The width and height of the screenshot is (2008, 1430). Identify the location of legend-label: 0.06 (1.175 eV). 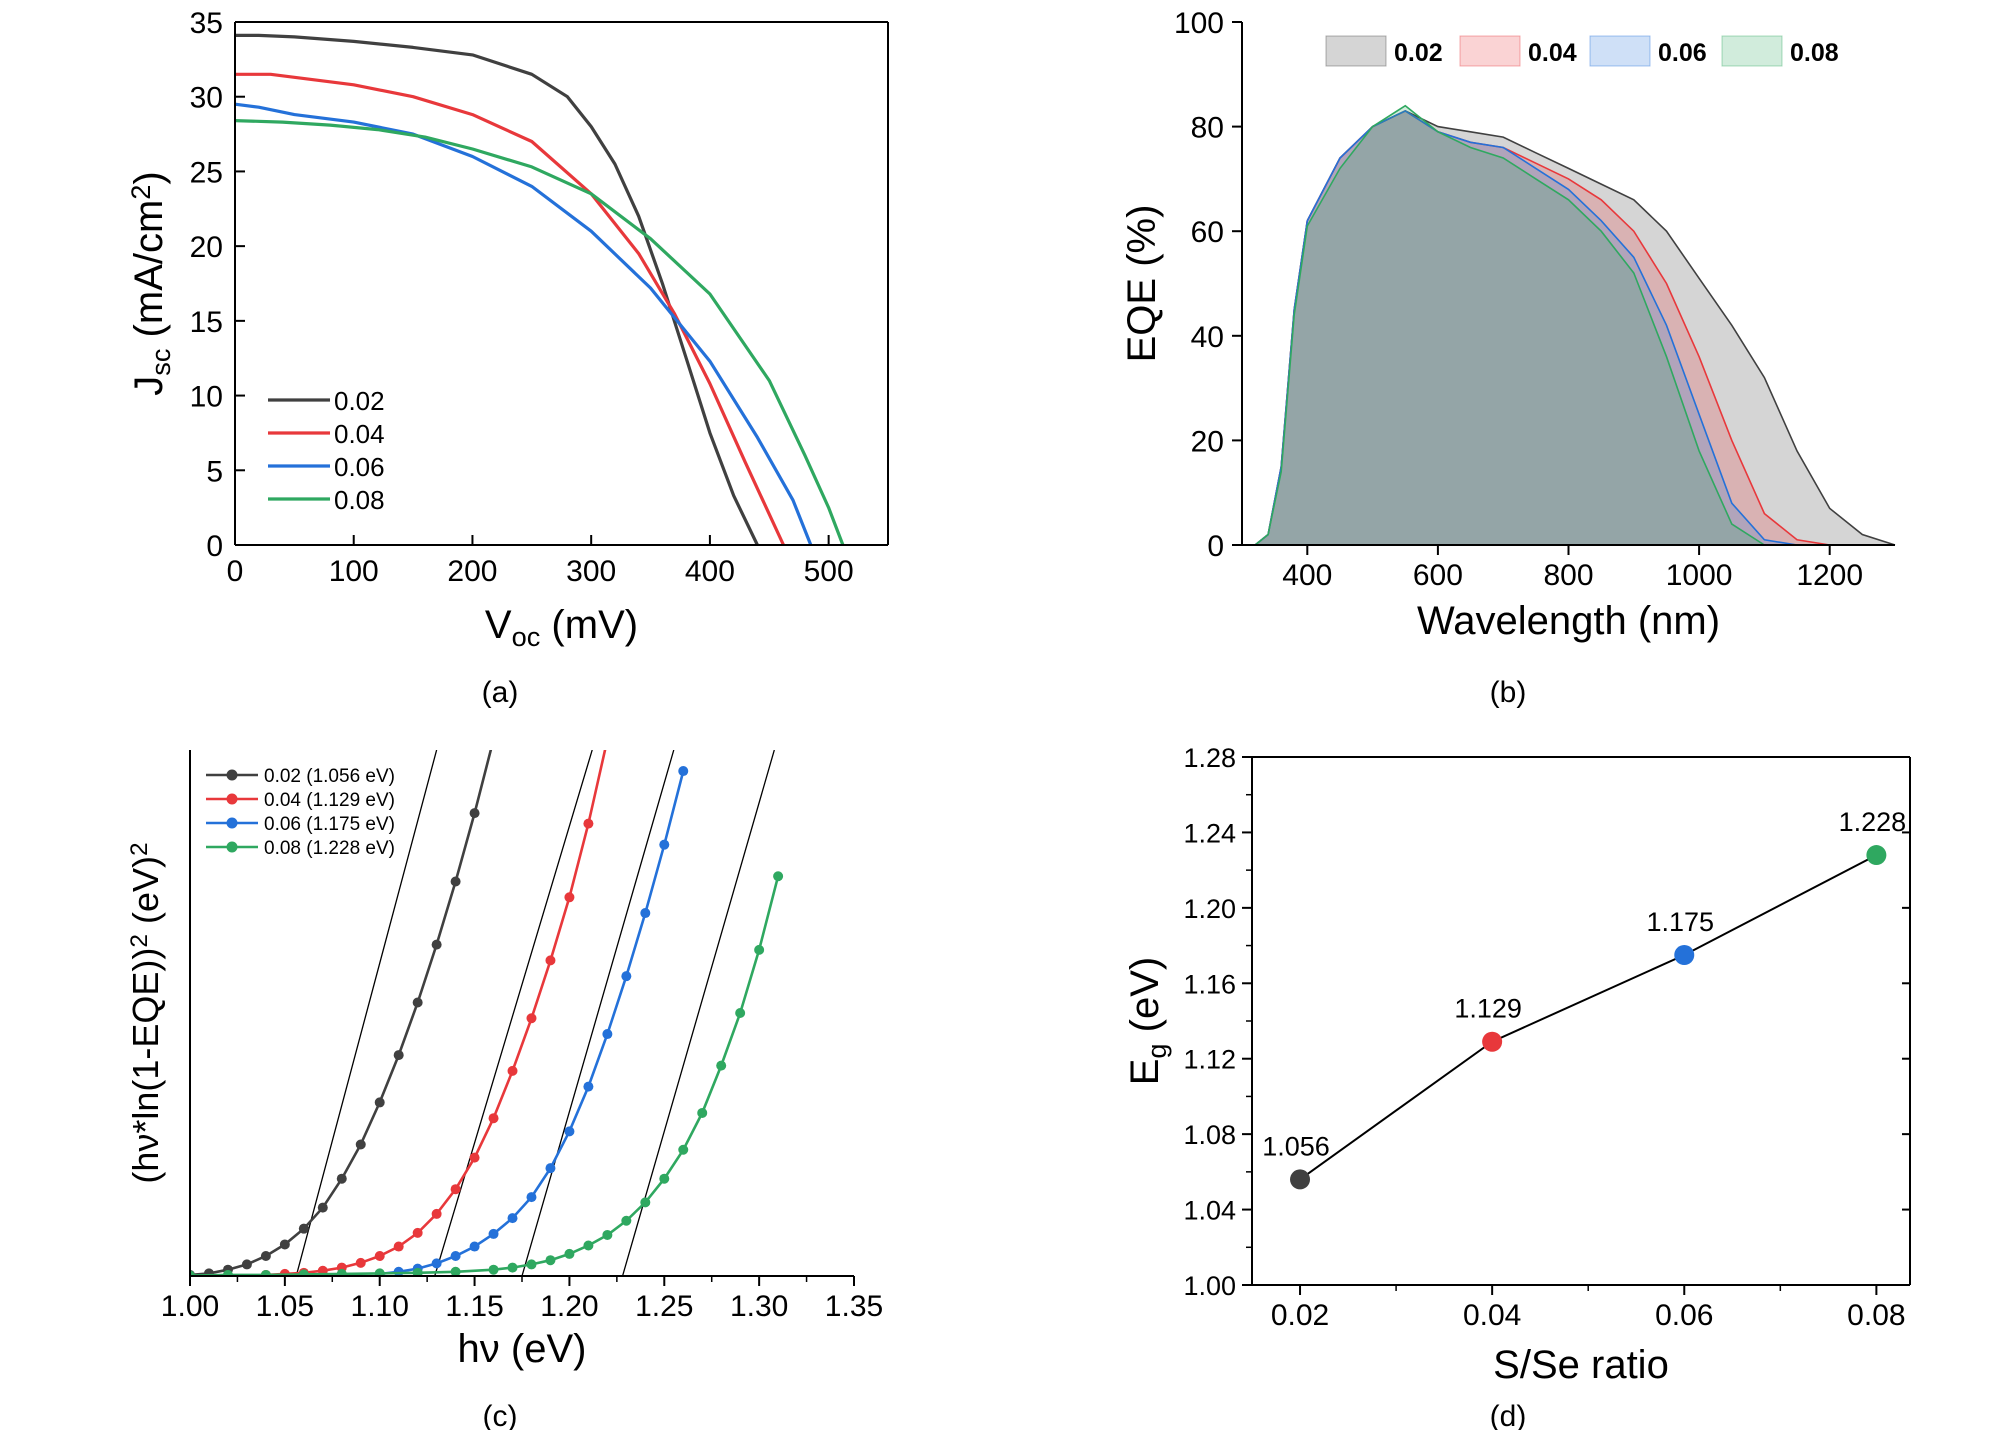
(329, 824).